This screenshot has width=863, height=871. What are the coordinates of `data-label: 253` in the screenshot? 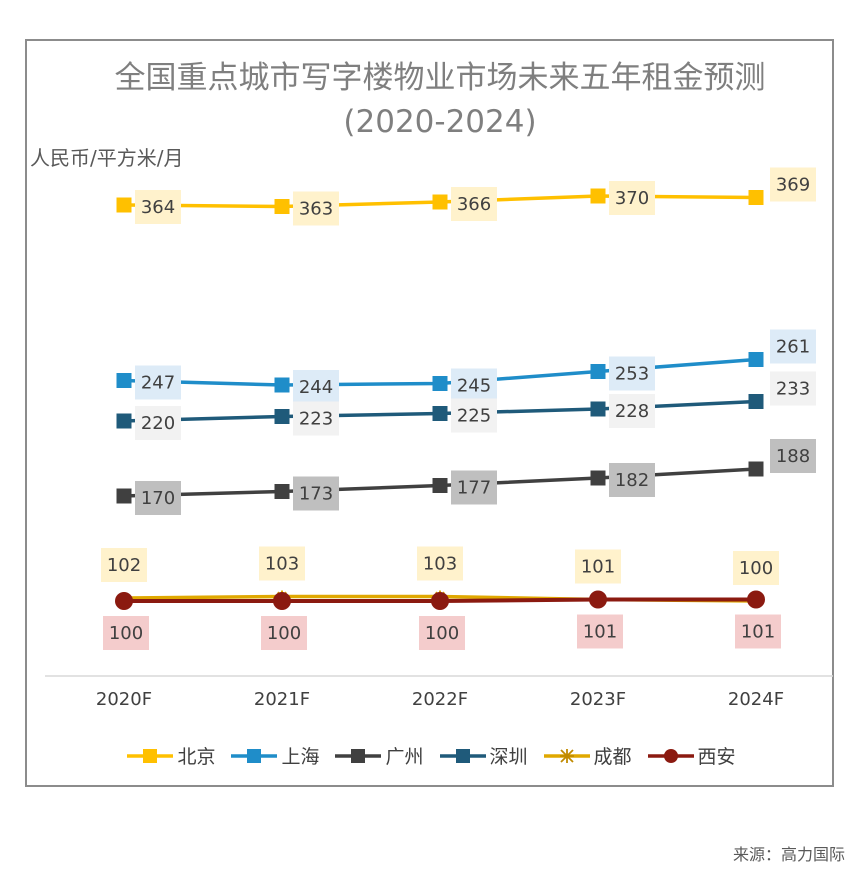 It's located at (632, 374).